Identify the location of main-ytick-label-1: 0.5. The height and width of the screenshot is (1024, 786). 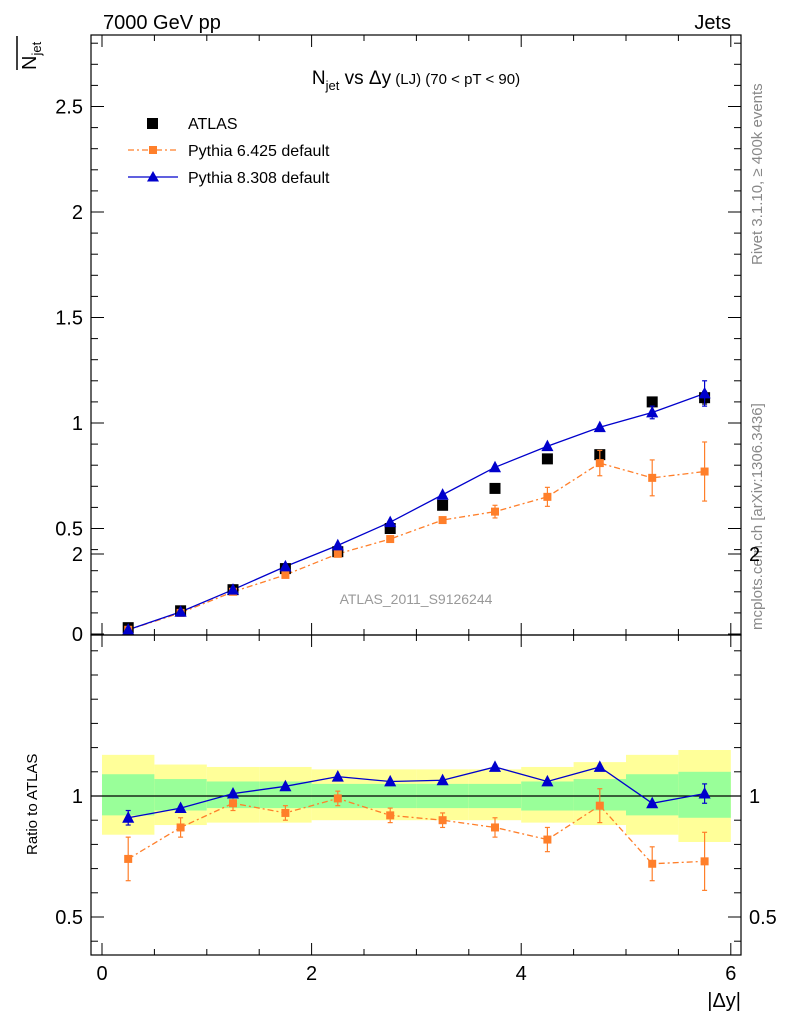
(69, 530).